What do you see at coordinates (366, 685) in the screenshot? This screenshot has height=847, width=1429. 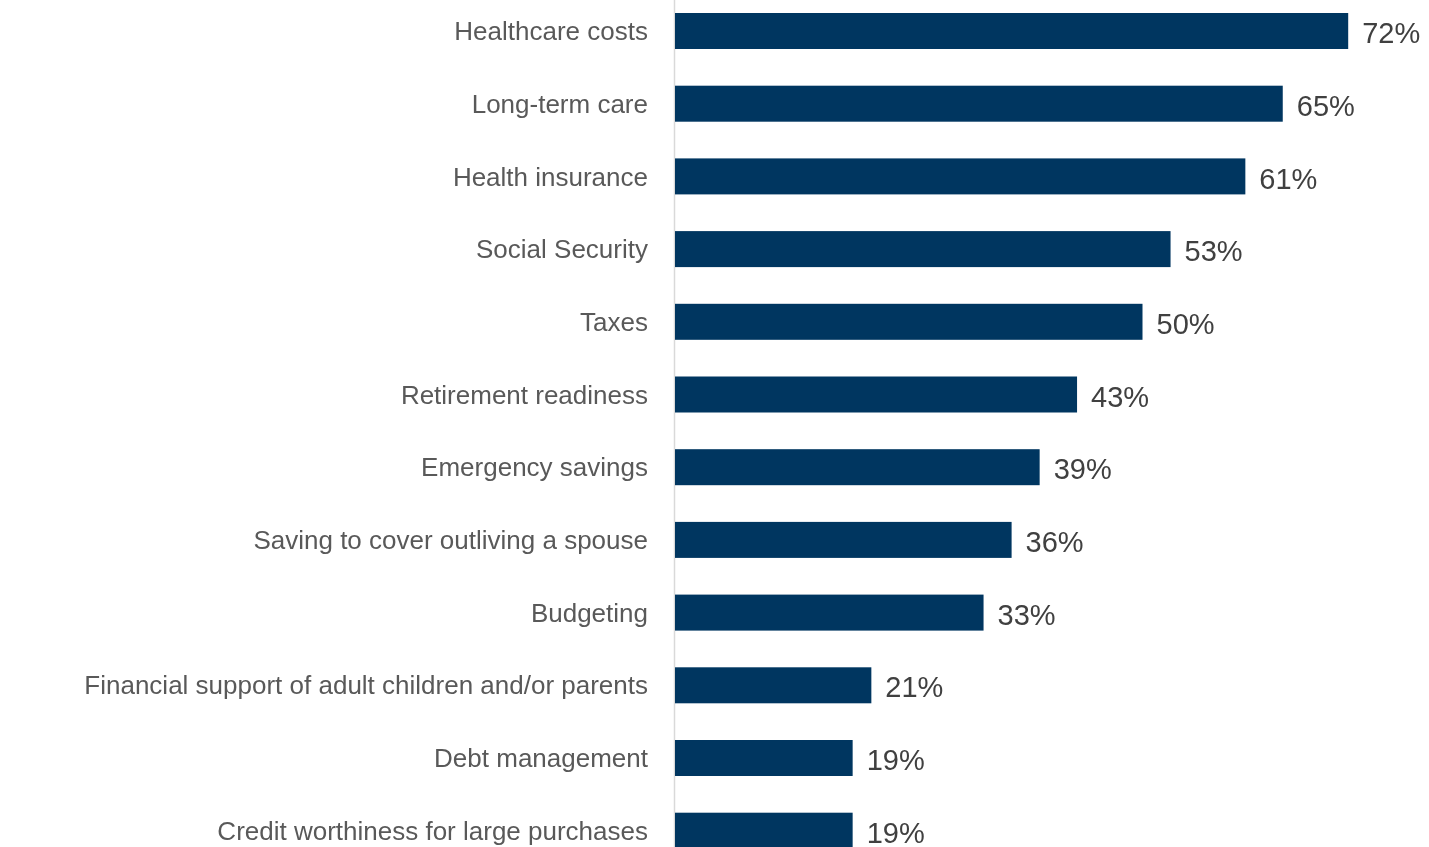 I see `y-tick-label: Financial support of adult children and/or parents` at bounding box center [366, 685].